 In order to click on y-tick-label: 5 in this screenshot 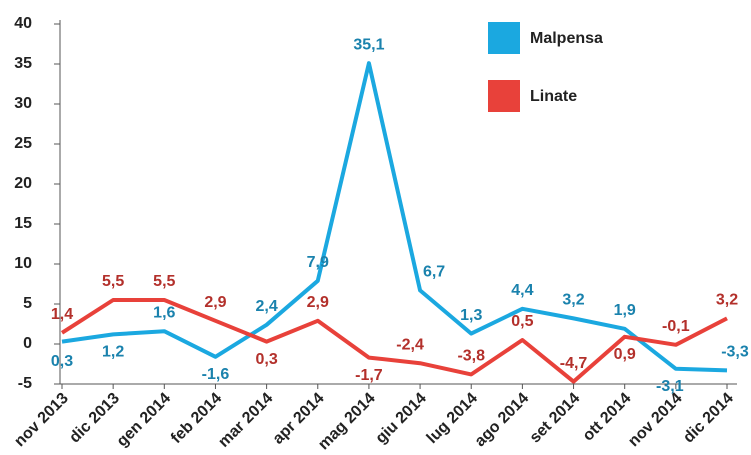, I will do `click(27, 303)`.